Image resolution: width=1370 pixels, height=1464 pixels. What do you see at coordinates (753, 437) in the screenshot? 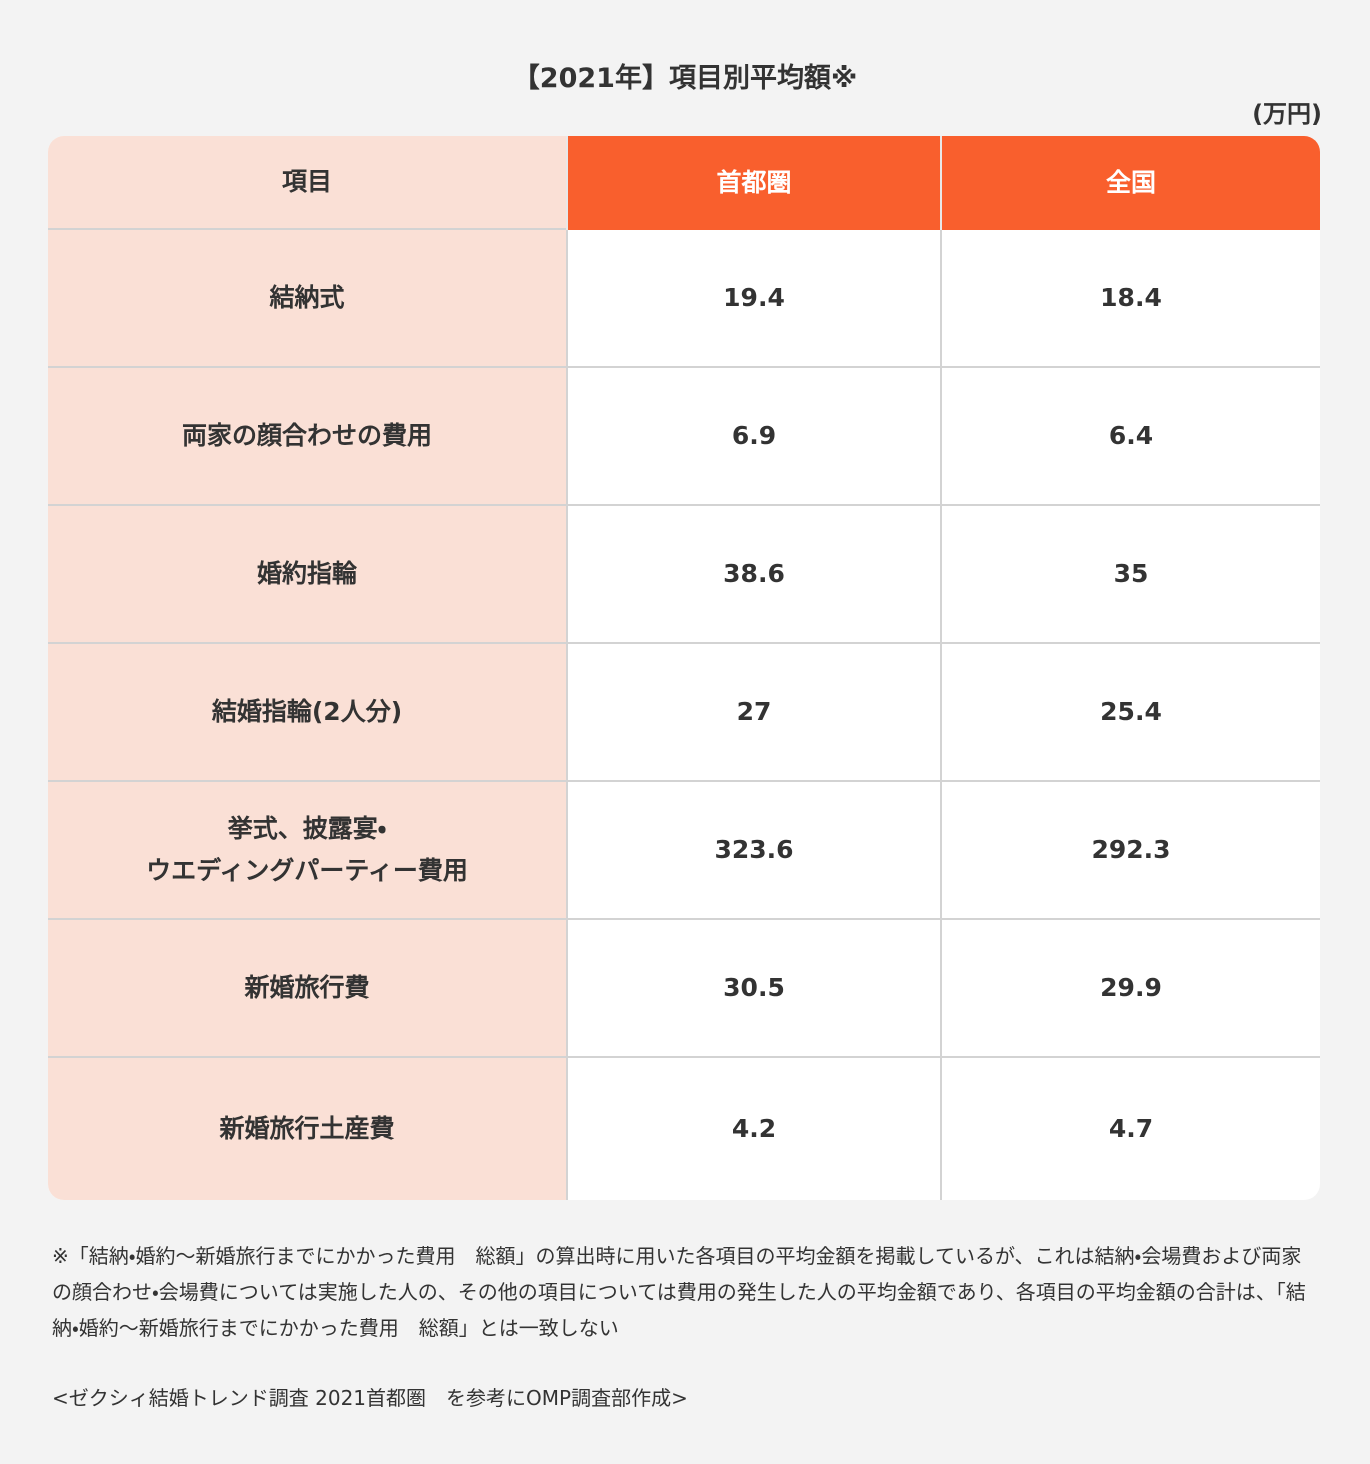
I see `value-cell: 6.9` at bounding box center [753, 437].